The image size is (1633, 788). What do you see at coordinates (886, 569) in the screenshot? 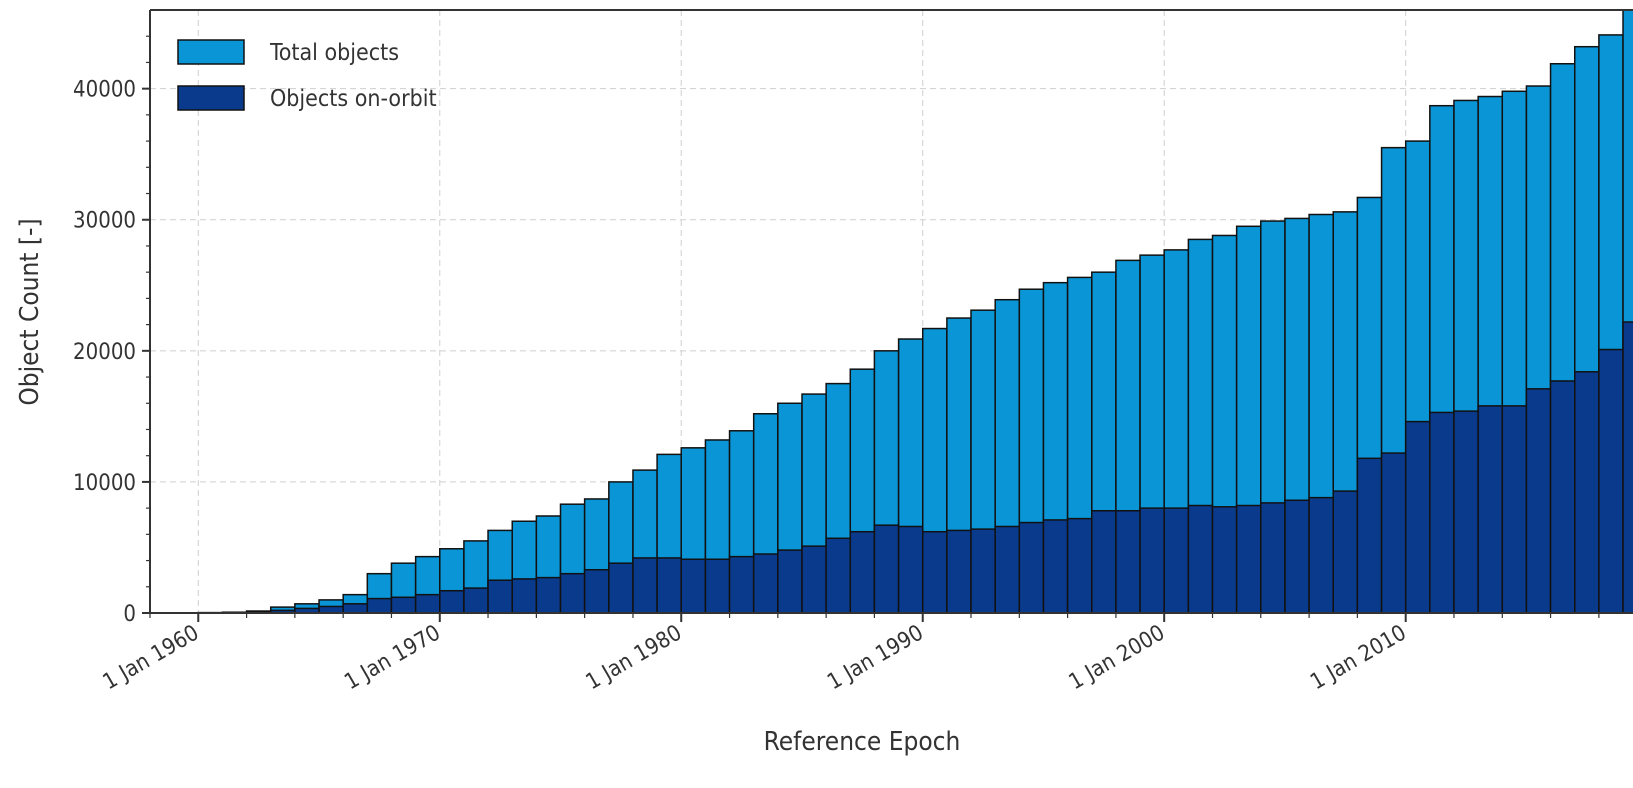
I see `objects-on-orbit-bar-1988` at bounding box center [886, 569].